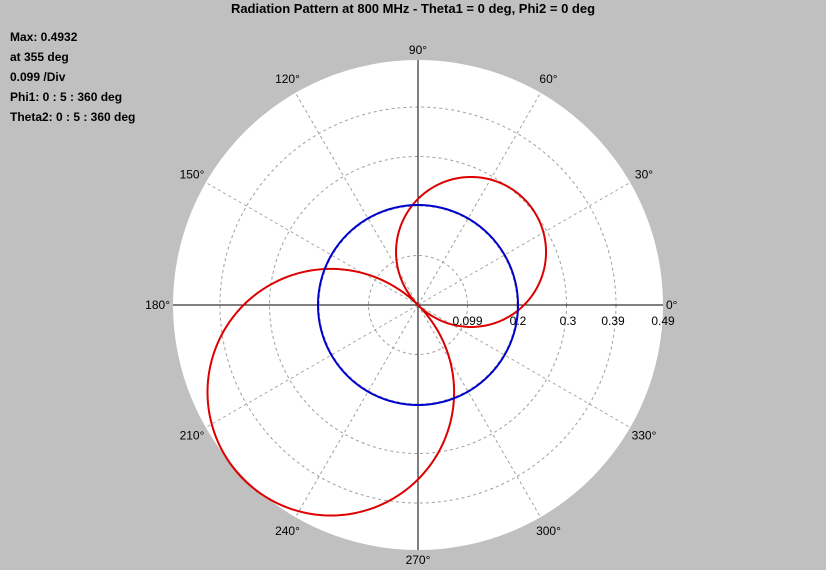 The height and width of the screenshot is (570, 826). I want to click on angle-label-330: 330°, so click(644, 436).